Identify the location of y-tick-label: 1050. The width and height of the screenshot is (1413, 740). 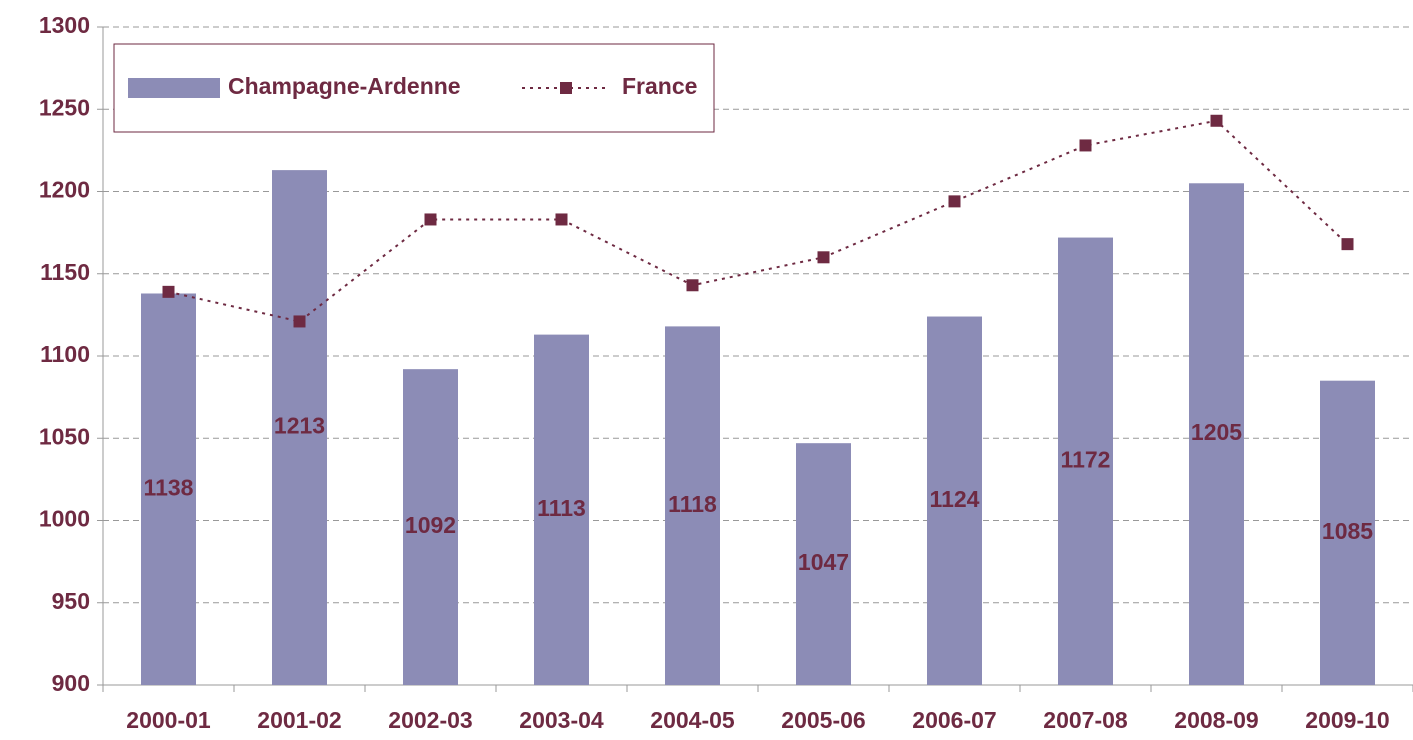
(64, 436).